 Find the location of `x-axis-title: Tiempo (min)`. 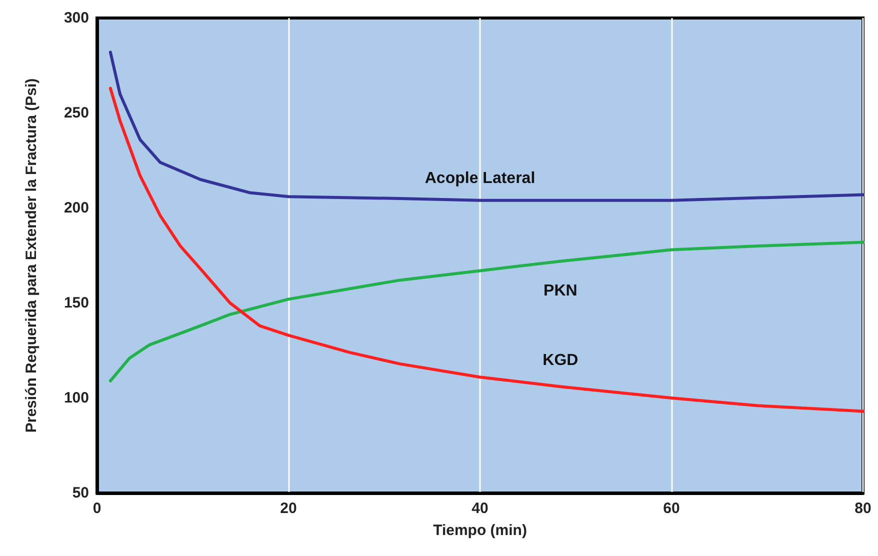

x-axis-title: Tiempo (min) is located at coordinates (480, 530).